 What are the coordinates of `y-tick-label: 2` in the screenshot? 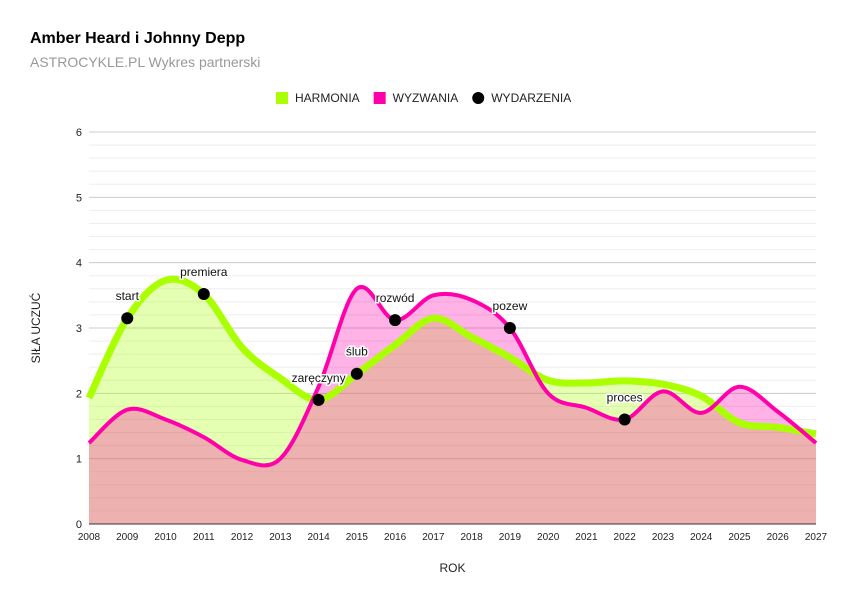 It's located at (79, 394).